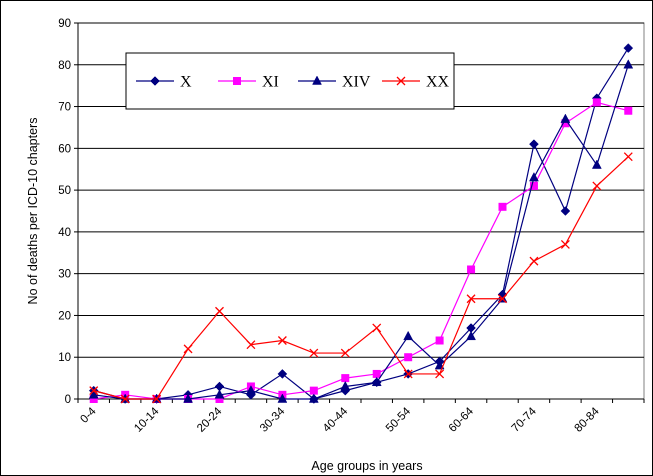  I want to click on y-tick-label: 80, so click(64, 66).